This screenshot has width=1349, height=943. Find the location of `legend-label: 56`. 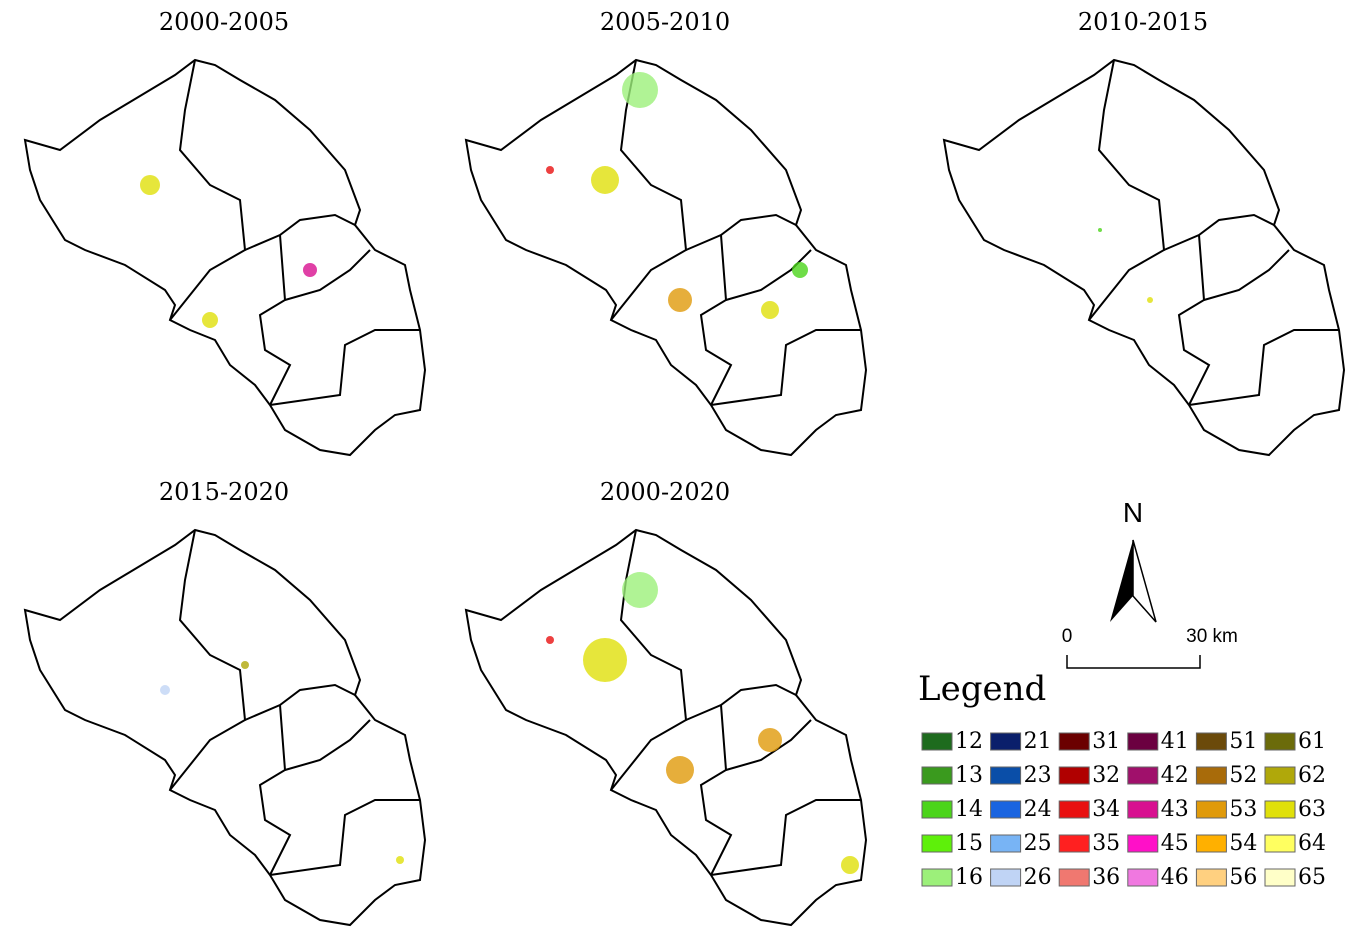

legend-label: 56 is located at coordinates (1243, 877).